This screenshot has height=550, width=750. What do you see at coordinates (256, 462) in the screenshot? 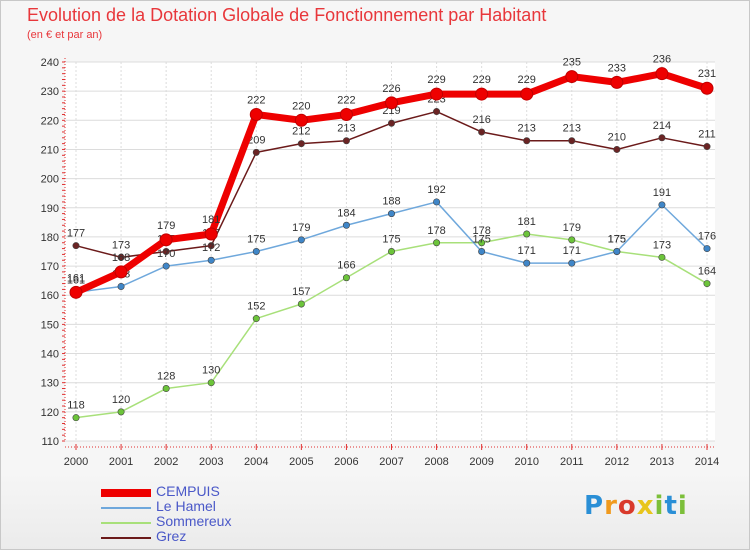
I see `x-tick-label: 2004` at bounding box center [256, 462].